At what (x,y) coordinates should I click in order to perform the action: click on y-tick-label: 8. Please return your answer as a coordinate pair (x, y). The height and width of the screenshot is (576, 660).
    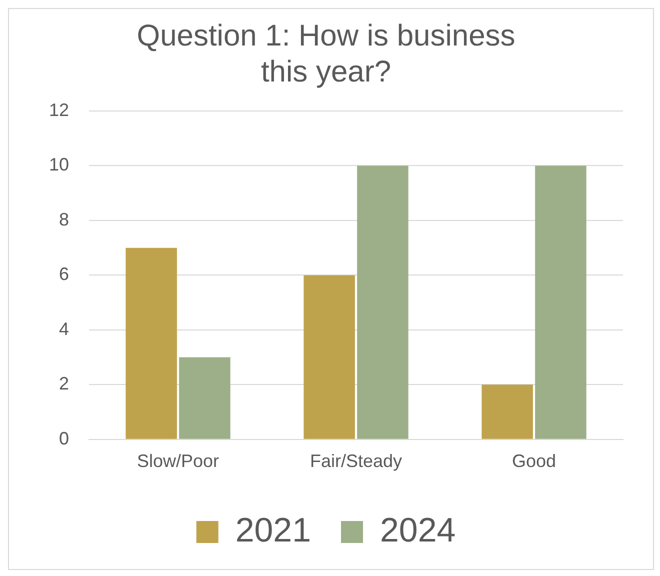
    Looking at the image, I should click on (64, 219).